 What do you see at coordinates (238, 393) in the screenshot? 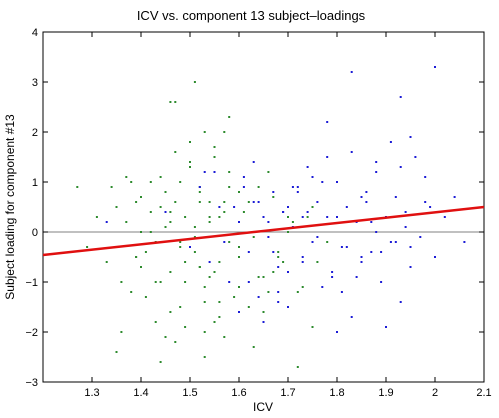
I see `x-tick-label: 1.6` at bounding box center [238, 393].